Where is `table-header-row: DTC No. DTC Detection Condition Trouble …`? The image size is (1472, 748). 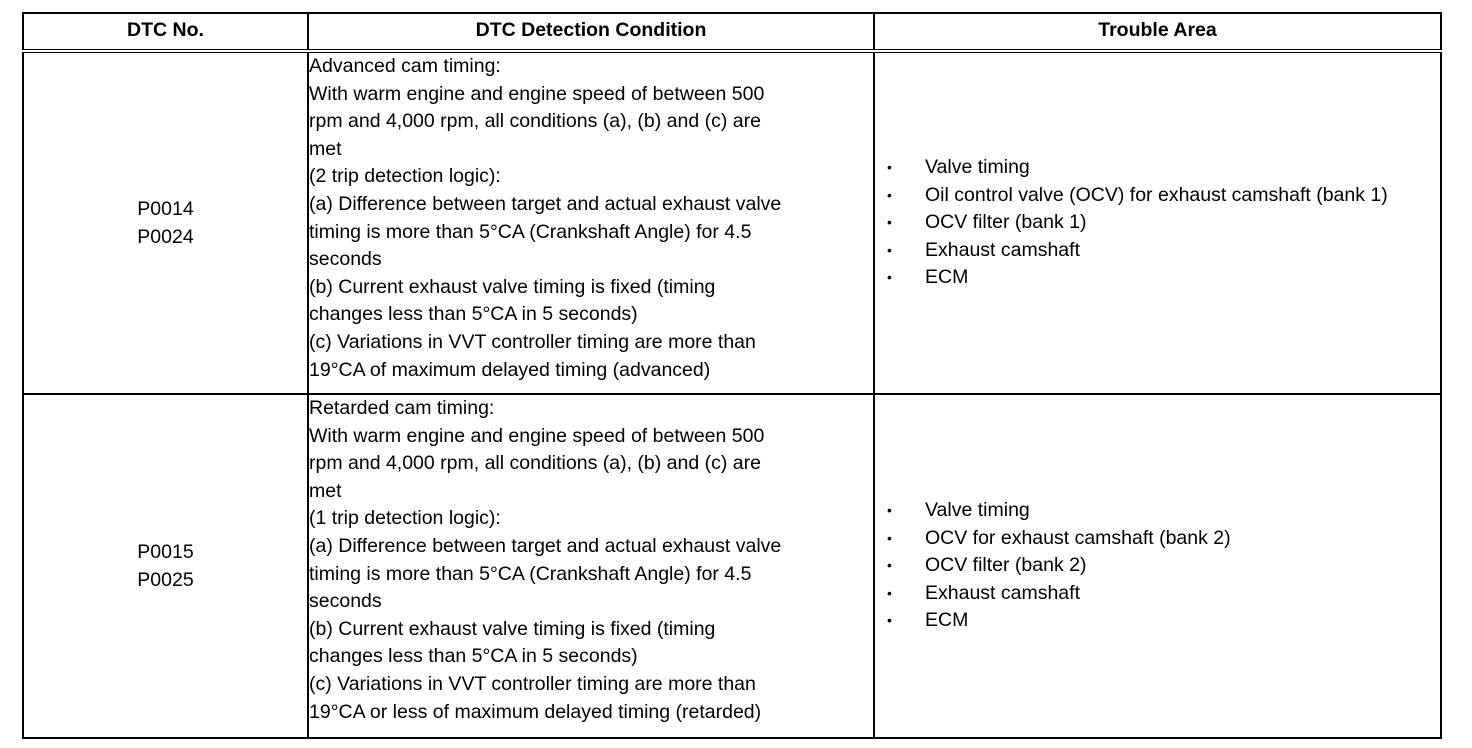 table-header-row: DTC No. DTC Detection Condition Trouble … is located at coordinates (732, 32).